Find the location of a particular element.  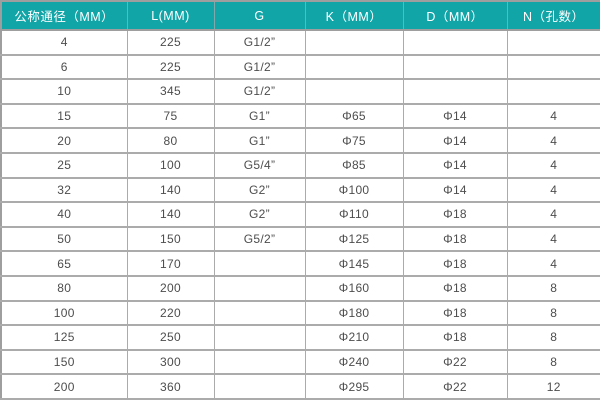

table-row-10: 10 345 G1/2” is located at coordinates (300, 91).